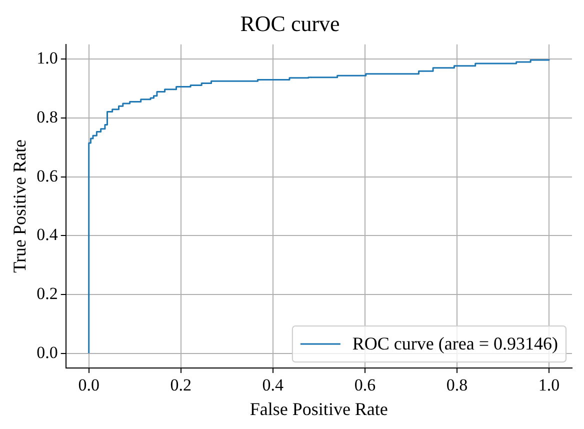 The height and width of the screenshot is (429, 584). Describe the element at coordinates (47, 116) in the screenshot. I see `y-tick-label: 0.8` at that location.